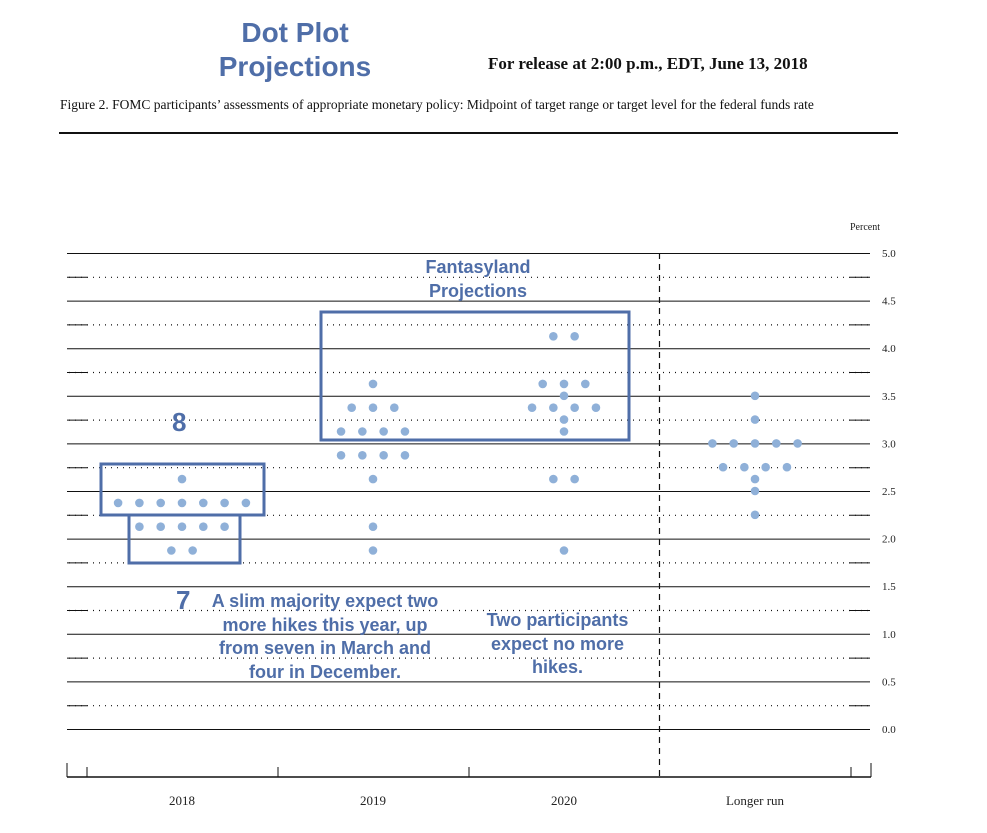 The image size is (987, 833). Describe the element at coordinates (889, 730) in the screenshot. I see `y-tick-label: 0.0` at that location.